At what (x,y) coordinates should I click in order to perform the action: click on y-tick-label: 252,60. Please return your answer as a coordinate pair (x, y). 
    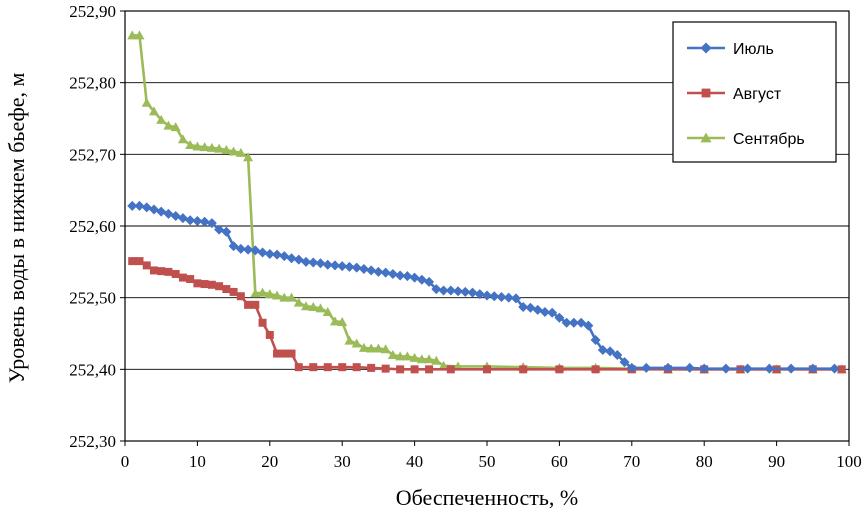
    Looking at the image, I should click on (92, 226).